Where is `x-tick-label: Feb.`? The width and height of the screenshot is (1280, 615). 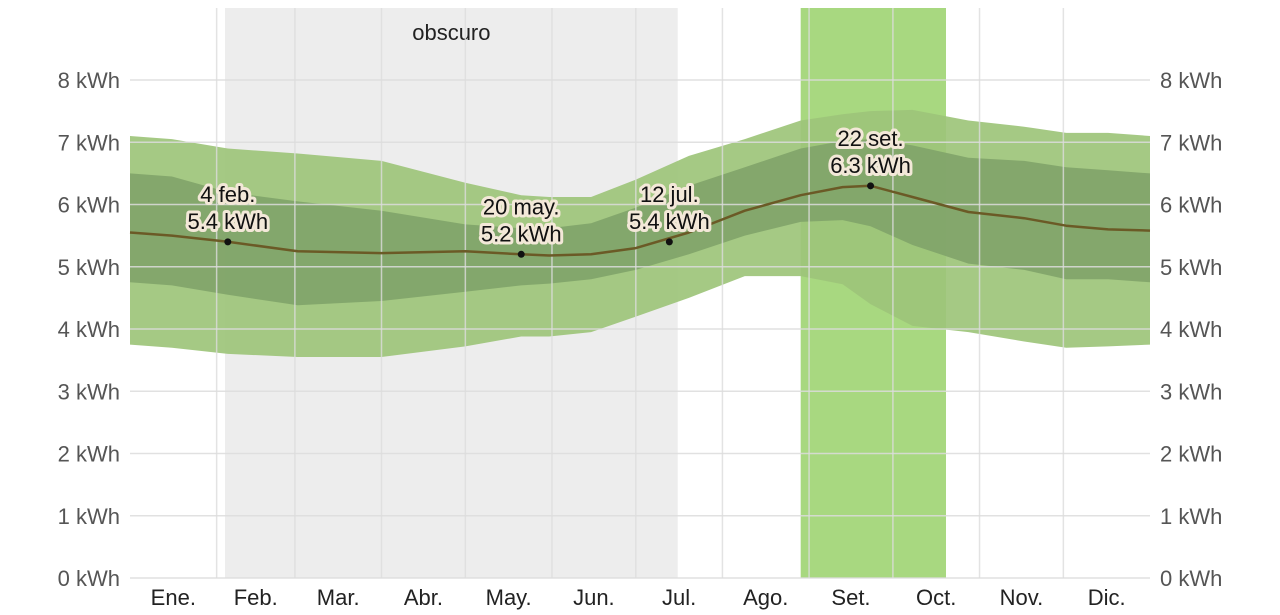
x-tick-label: Feb. is located at coordinates (256, 597).